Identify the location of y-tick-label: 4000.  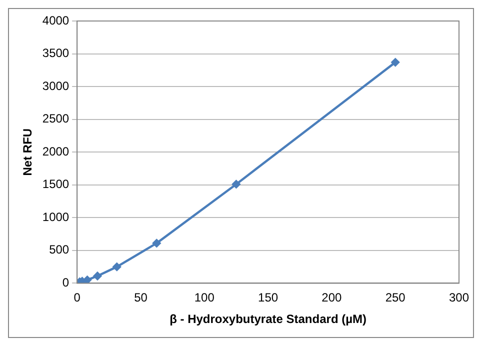
(56, 20).